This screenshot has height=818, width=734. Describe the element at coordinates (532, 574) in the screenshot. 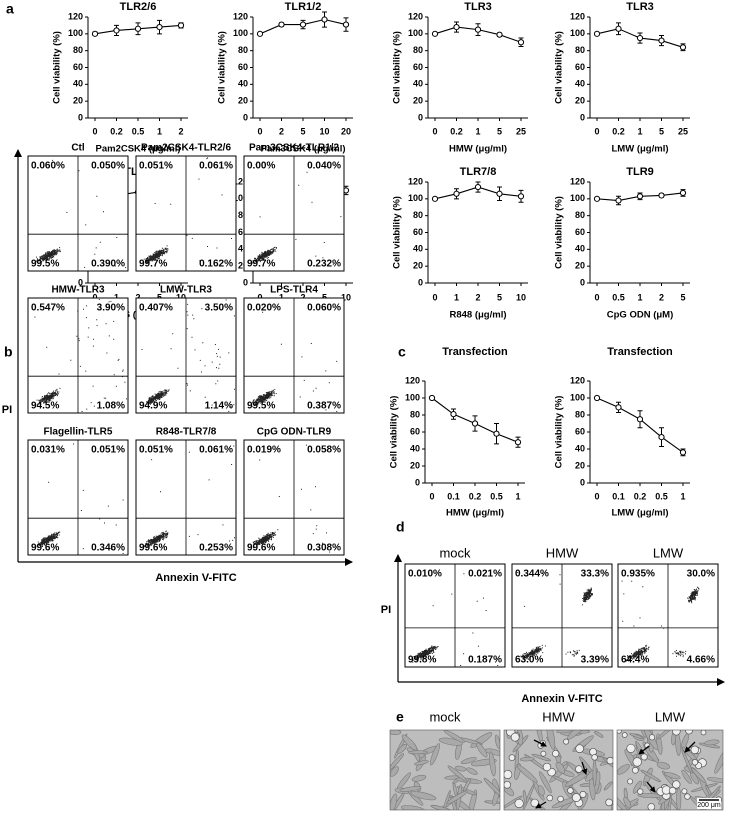

I see `quadrant-value: 0.344%` at that location.